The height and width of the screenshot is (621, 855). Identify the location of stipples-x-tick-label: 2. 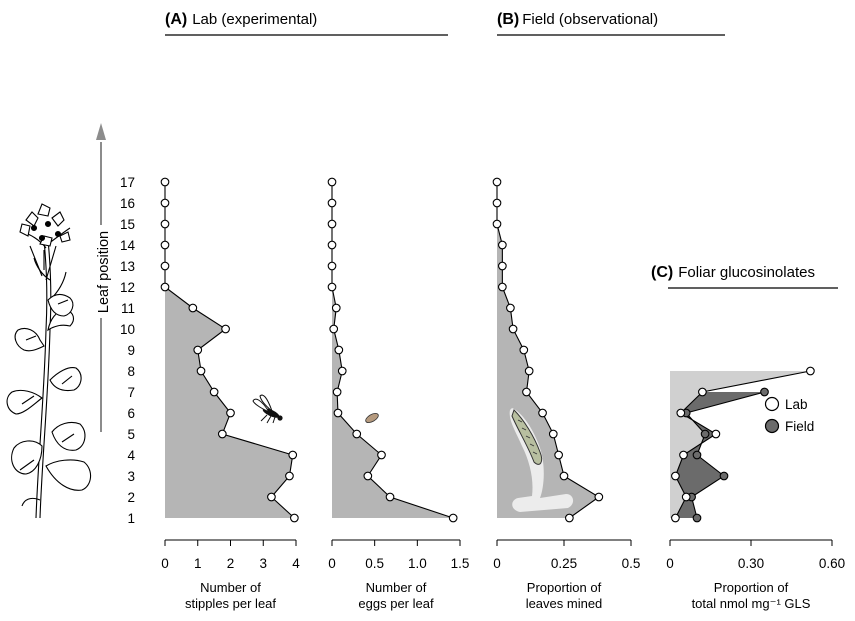
(231, 563).